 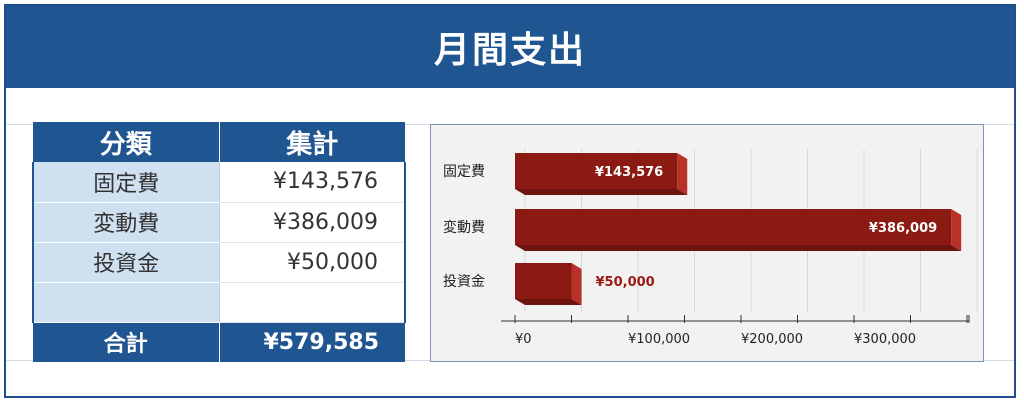 What do you see at coordinates (126, 302) in the screenshot?
I see `row-category` at bounding box center [126, 302].